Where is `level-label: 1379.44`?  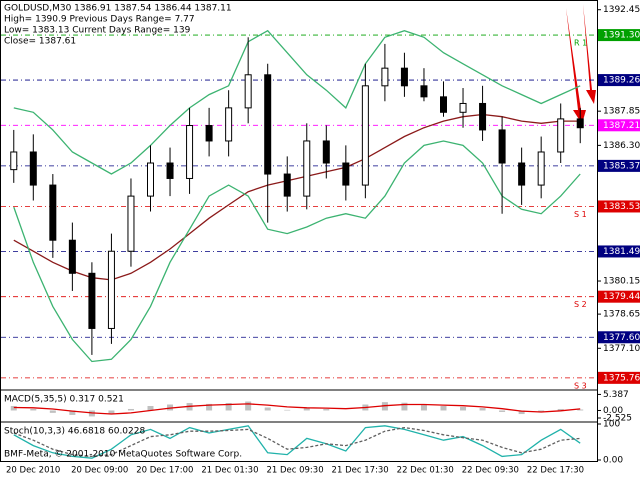
level-label: 1379.44 is located at coordinates (621, 297).